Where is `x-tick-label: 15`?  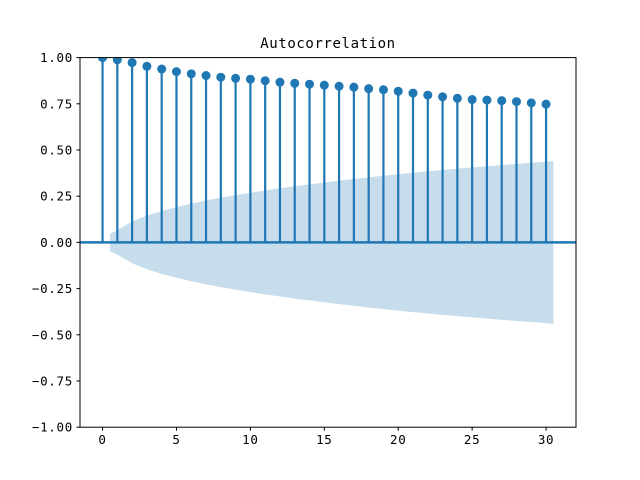 x-tick-label: 15 is located at coordinates (324, 439).